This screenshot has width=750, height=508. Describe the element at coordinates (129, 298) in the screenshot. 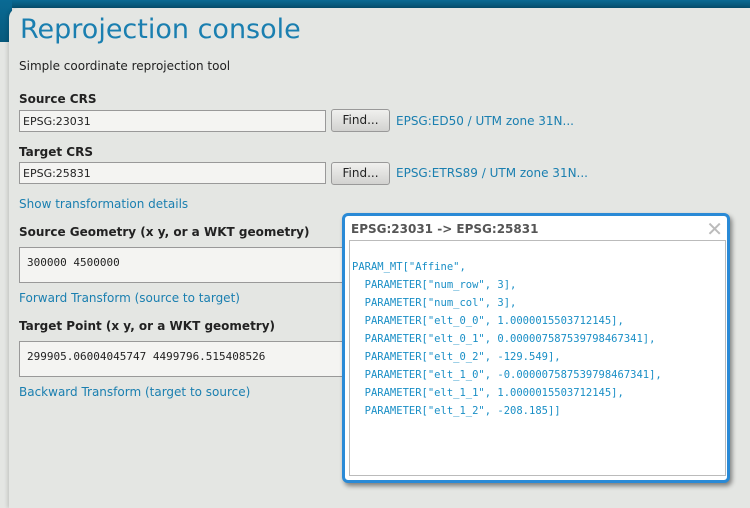

I see `forward-transform-link: Forward Transform (source to target)` at that location.